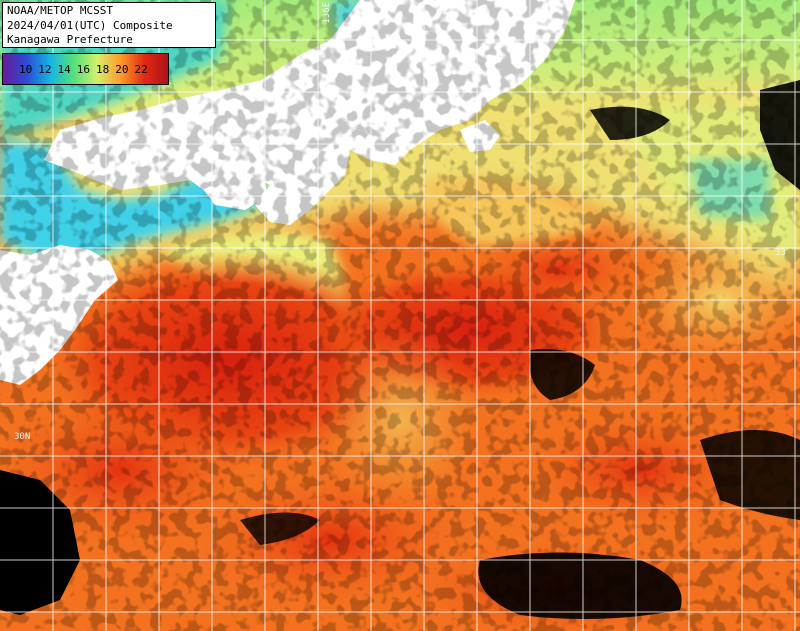 This screenshot has width=800, height=631. Describe the element at coordinates (26, 69) in the screenshot. I see `colorbar-tick: 10` at that location.